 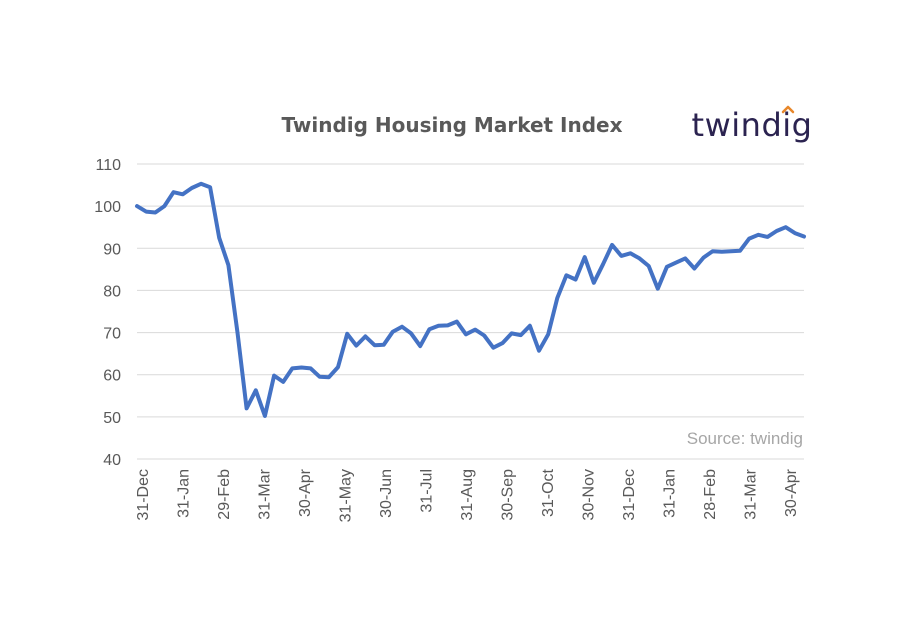 What do you see at coordinates (112, 334) in the screenshot?
I see `y-tick-label: 70` at bounding box center [112, 334].